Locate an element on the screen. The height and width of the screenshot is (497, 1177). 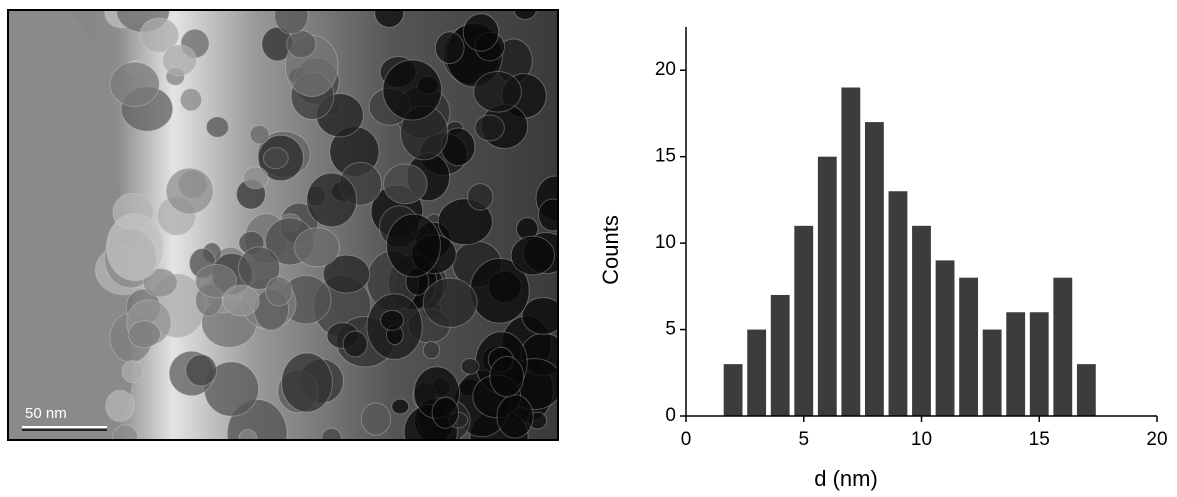
scale-bar-label: 50 nm is located at coordinates (46, 413).